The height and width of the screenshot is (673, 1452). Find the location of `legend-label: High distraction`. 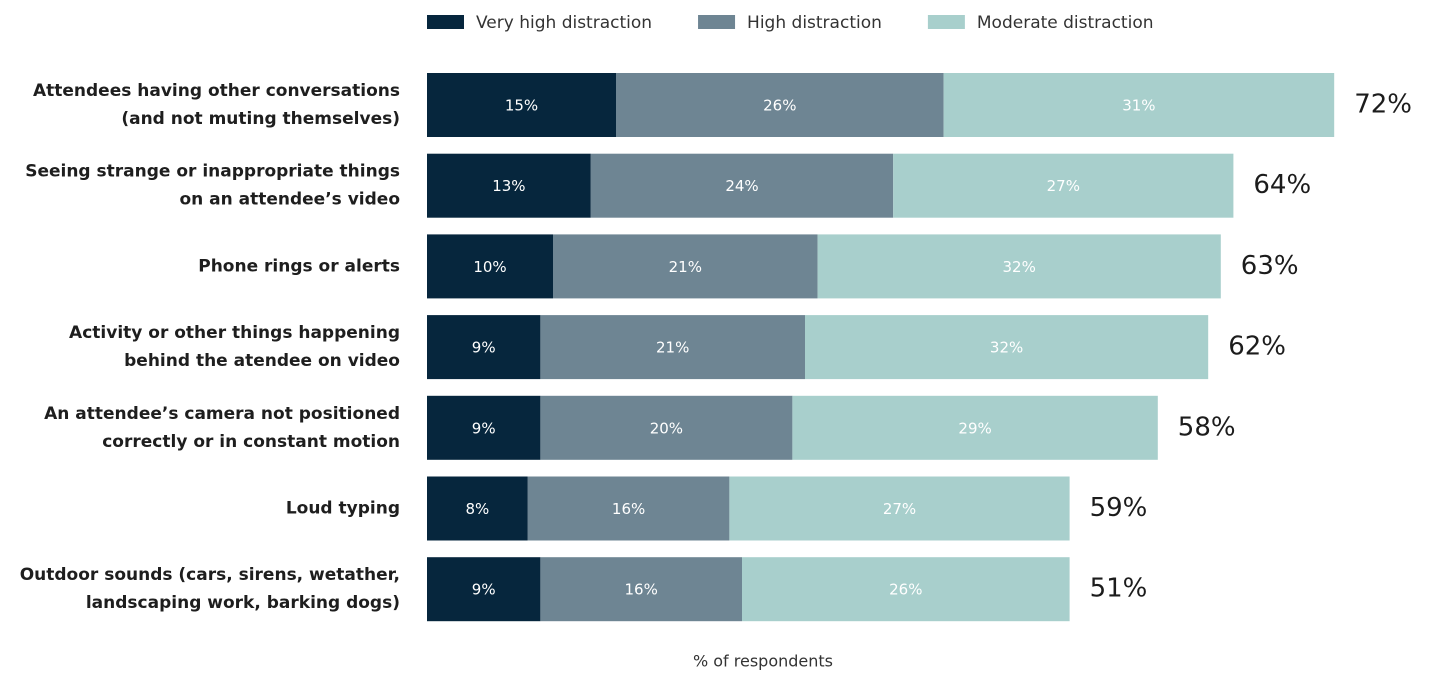

legend-label: High distraction is located at coordinates (814, 23).